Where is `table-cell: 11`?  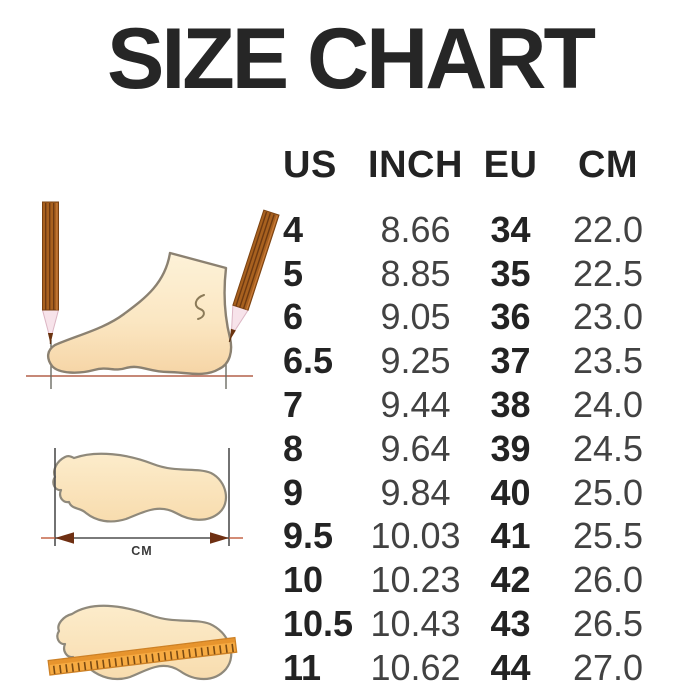
table-cell: 11 is located at coordinates (302, 667).